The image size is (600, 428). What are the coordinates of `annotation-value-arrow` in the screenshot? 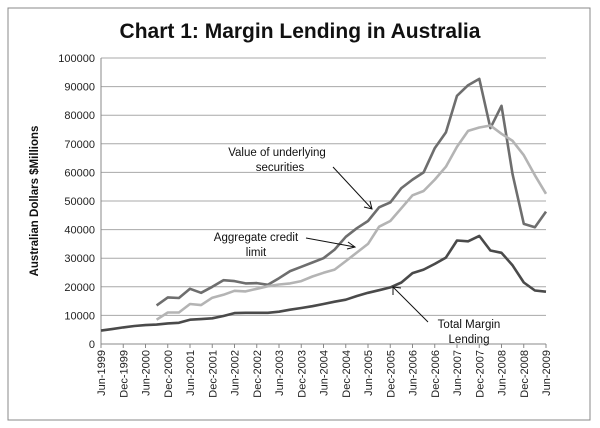 It's located at (352, 188).